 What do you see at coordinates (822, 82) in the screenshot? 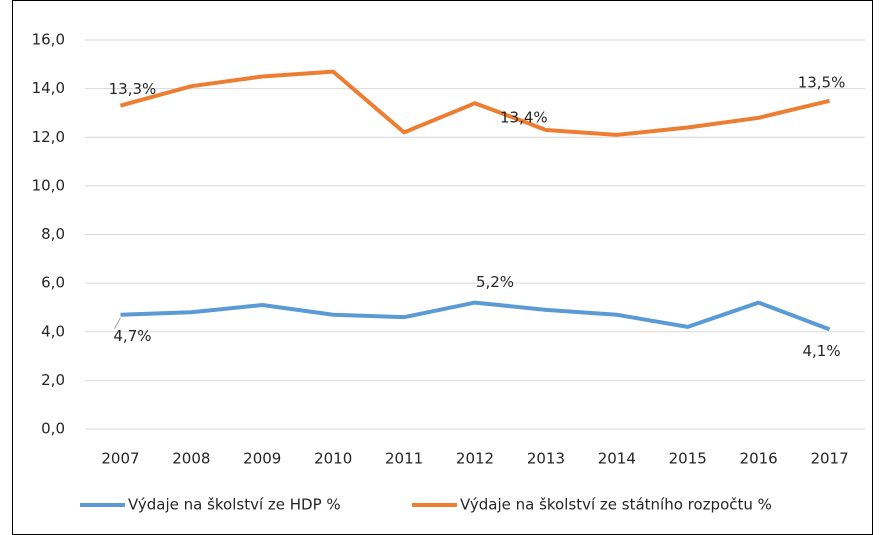
I see `data-label: 13,5%` at bounding box center [822, 82].